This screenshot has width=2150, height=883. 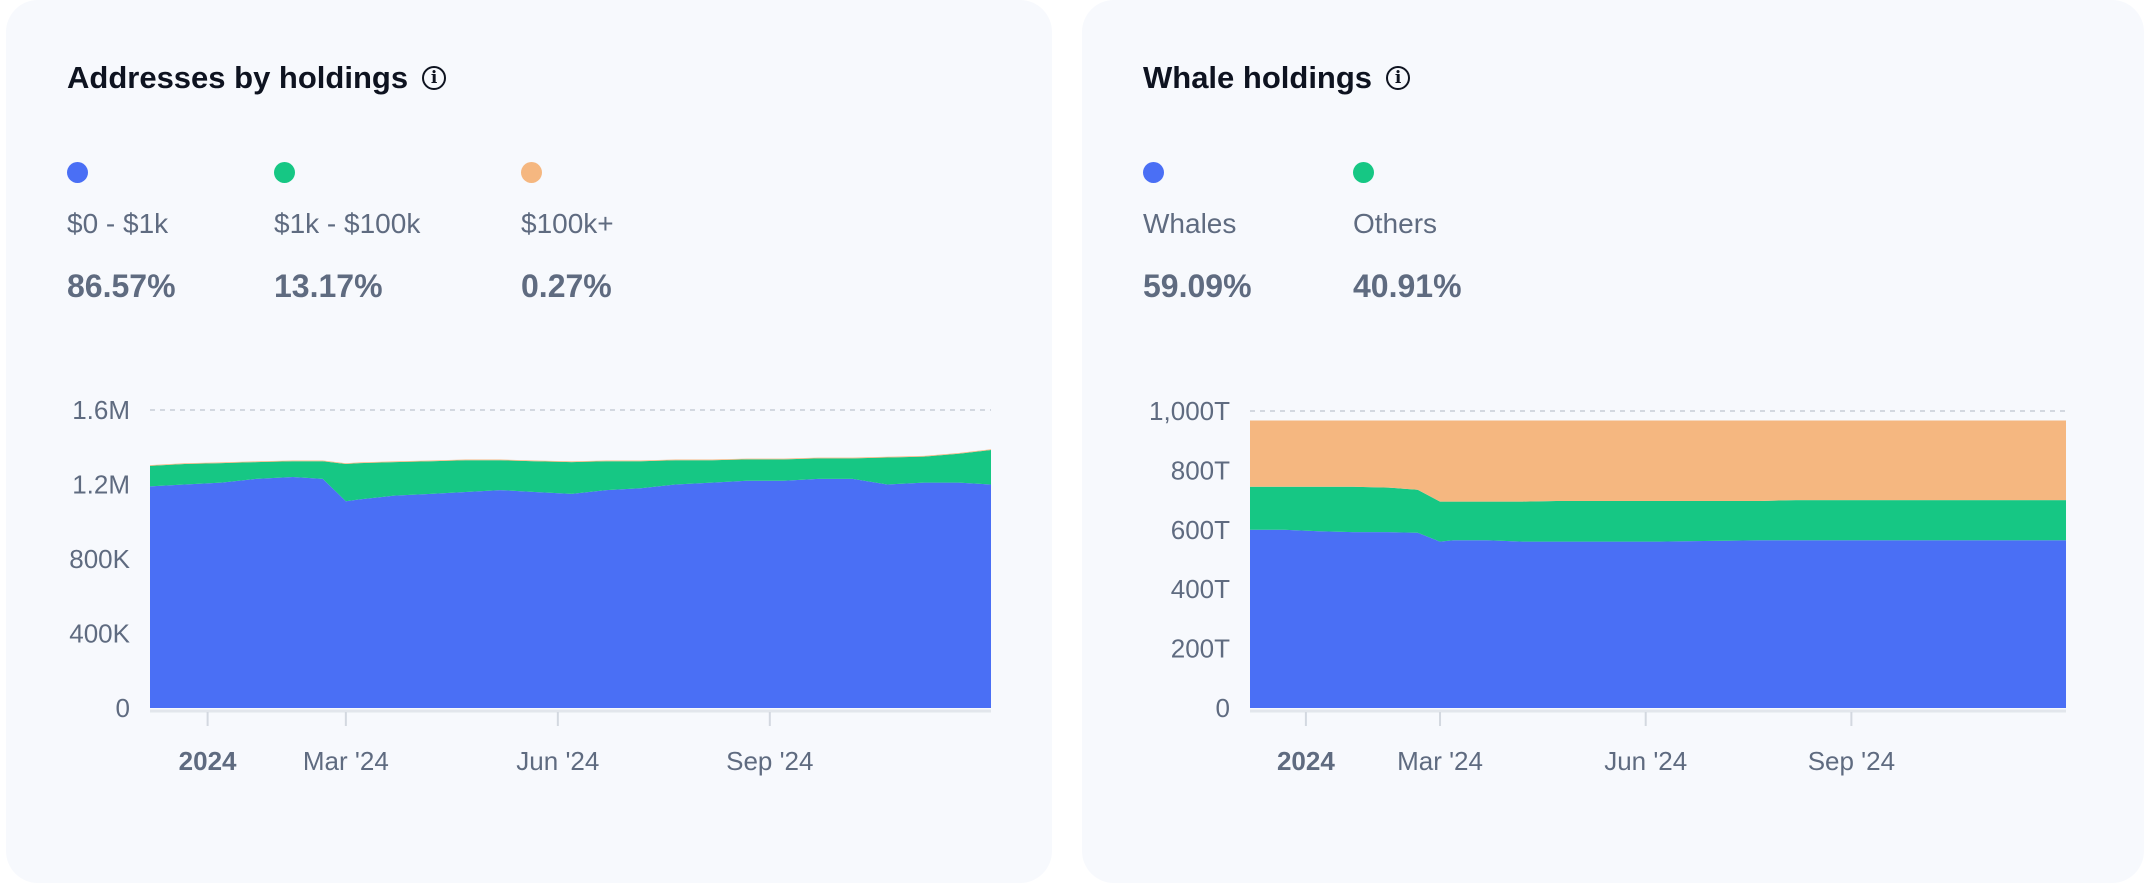 What do you see at coordinates (1200, 589) in the screenshot?
I see `y-tick-label: 400T` at bounding box center [1200, 589].